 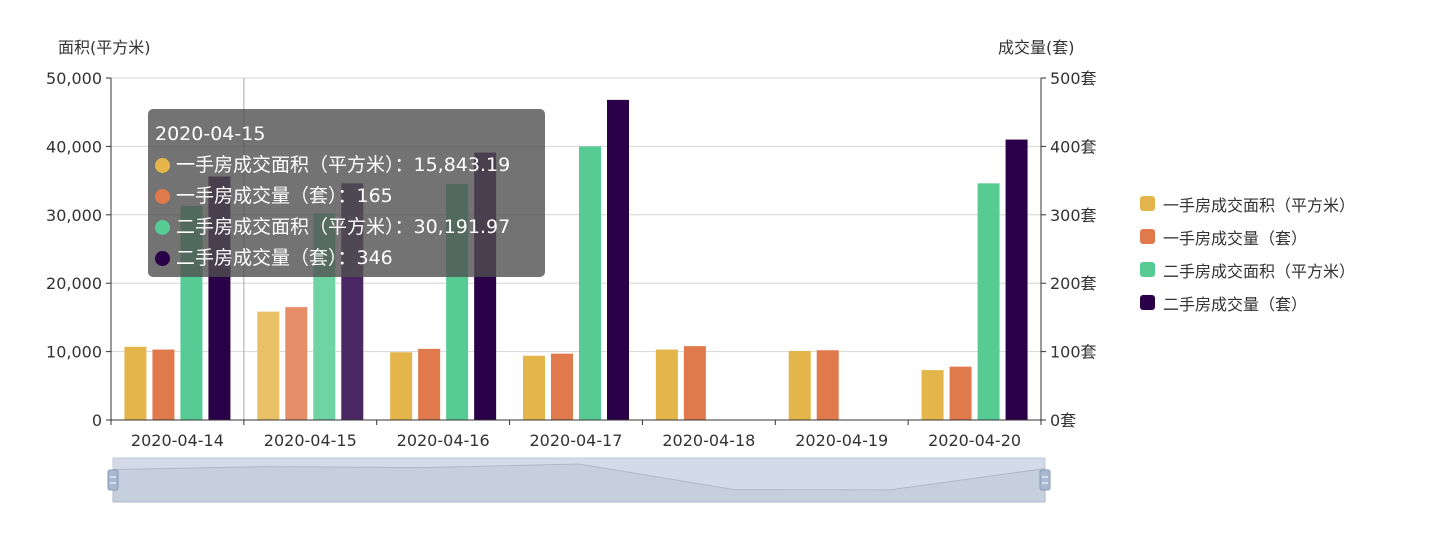 I want to click on legend-item: 一手房成交面积（平方米）, so click(x=1247, y=203).